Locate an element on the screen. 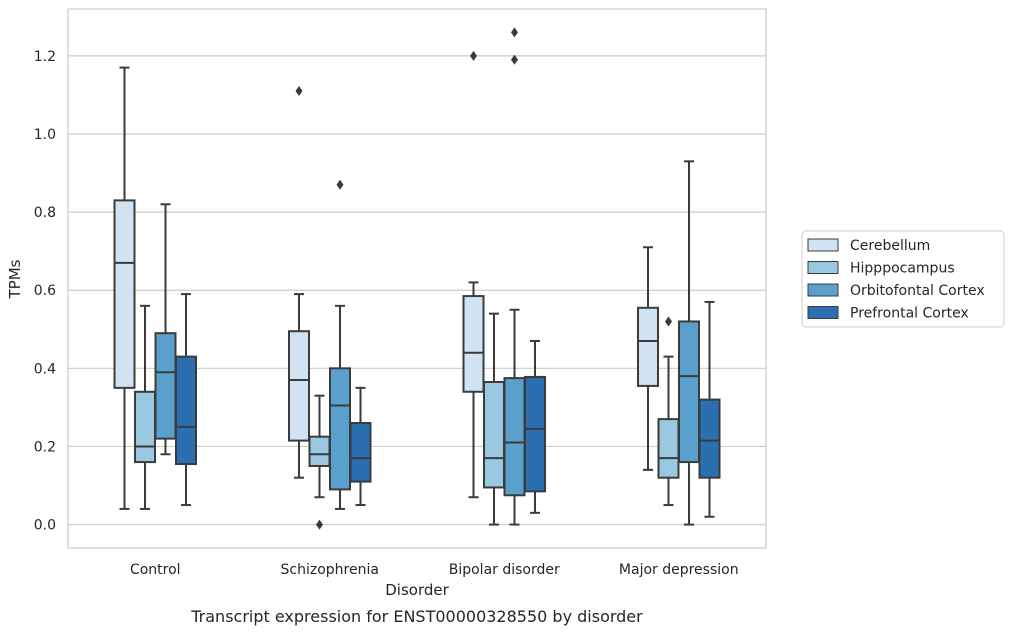 This screenshot has height=634, width=1014. x-tick-label: Bipolar disorder is located at coordinates (504, 570).